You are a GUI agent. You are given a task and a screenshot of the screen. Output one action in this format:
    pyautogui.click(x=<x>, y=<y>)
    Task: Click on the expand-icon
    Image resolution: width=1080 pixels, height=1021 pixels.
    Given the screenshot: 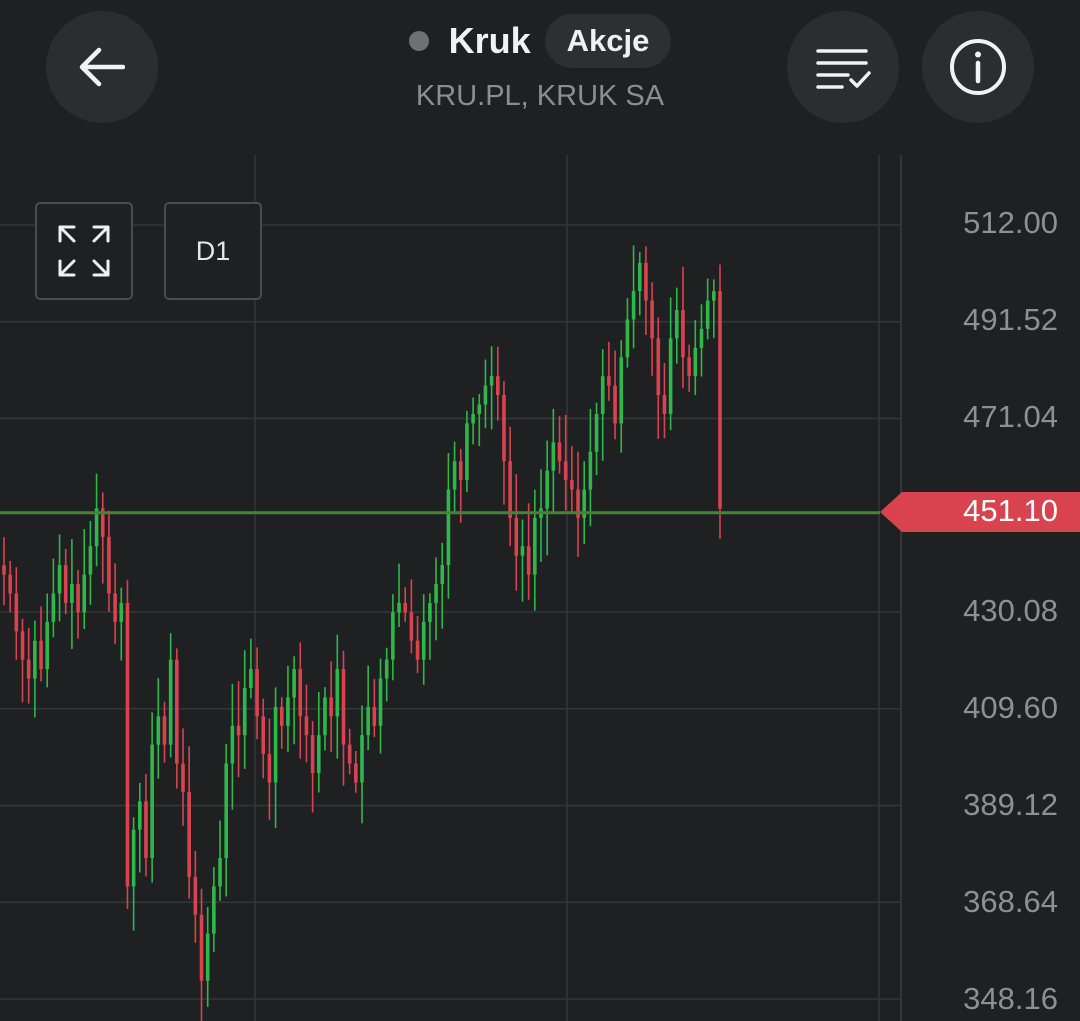 What is the action you would take?
    pyautogui.click(x=84, y=251)
    